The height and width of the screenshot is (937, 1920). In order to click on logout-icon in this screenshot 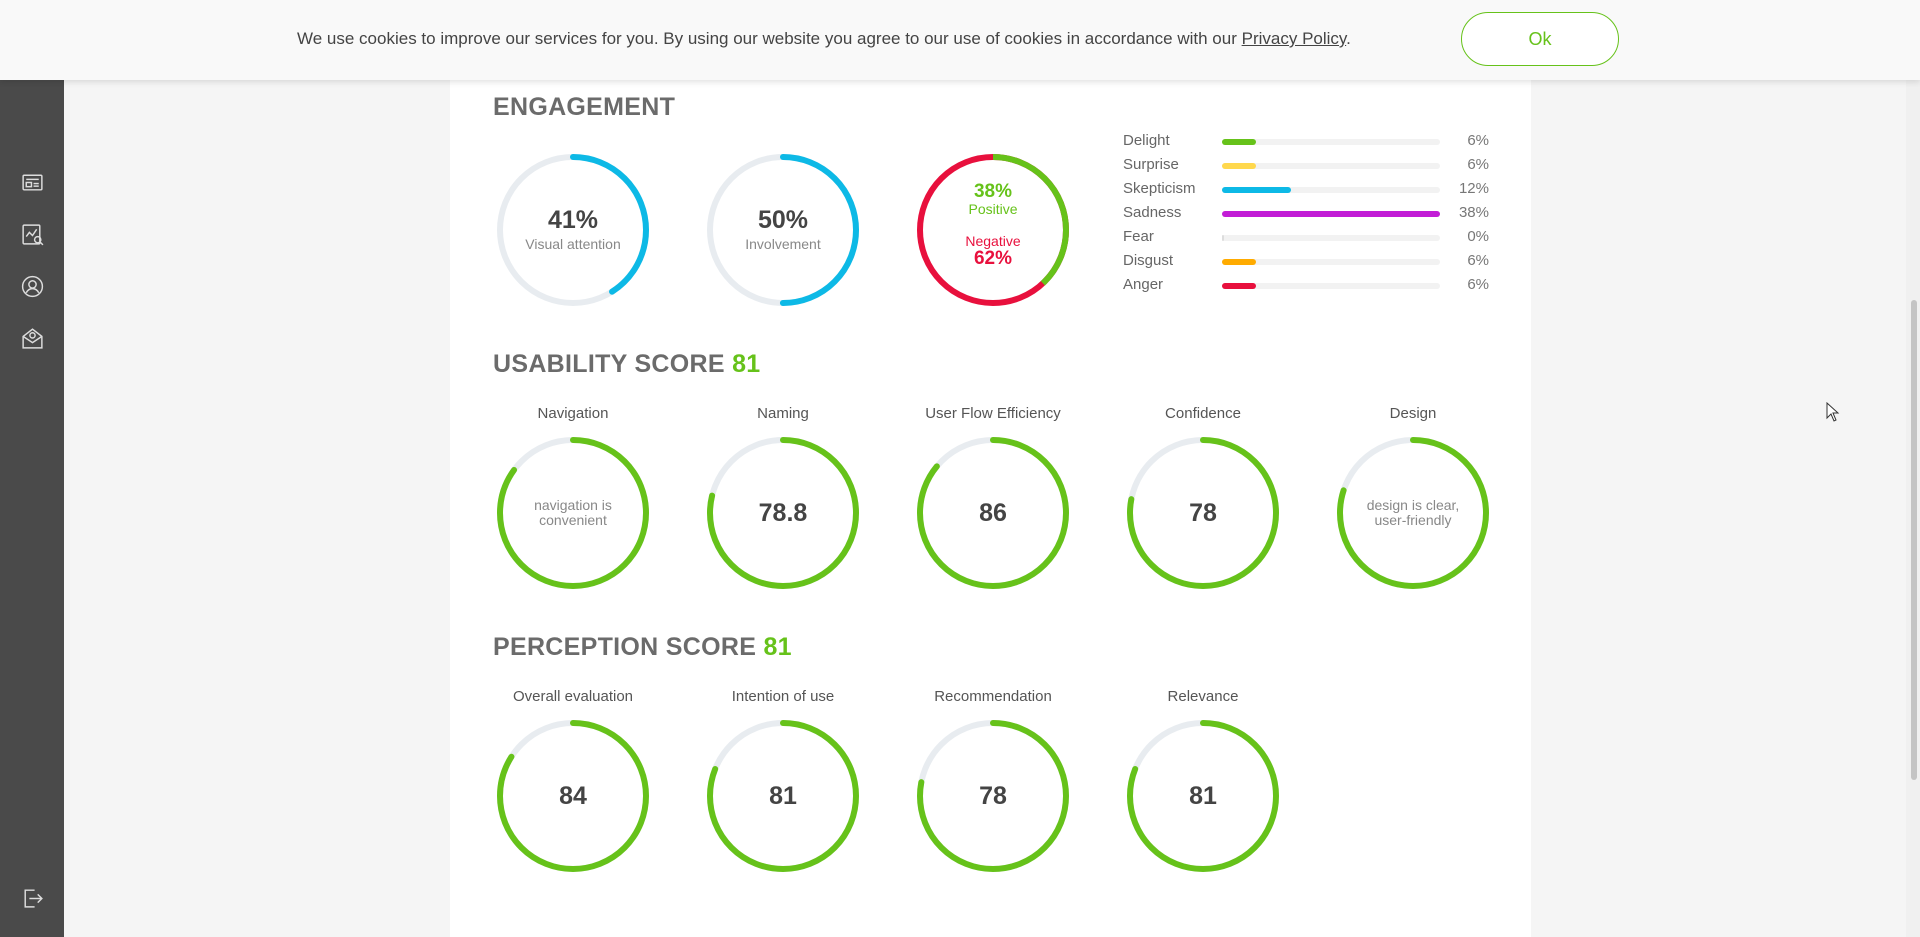, I will do `click(32, 898)`.